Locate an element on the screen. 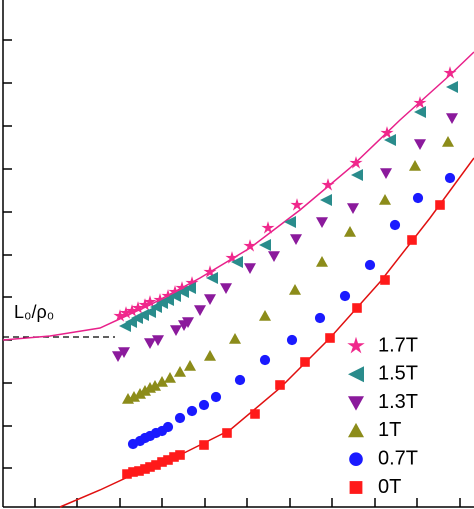 This screenshot has width=474, height=509. legend-label: 1.7T is located at coordinates (398, 345).